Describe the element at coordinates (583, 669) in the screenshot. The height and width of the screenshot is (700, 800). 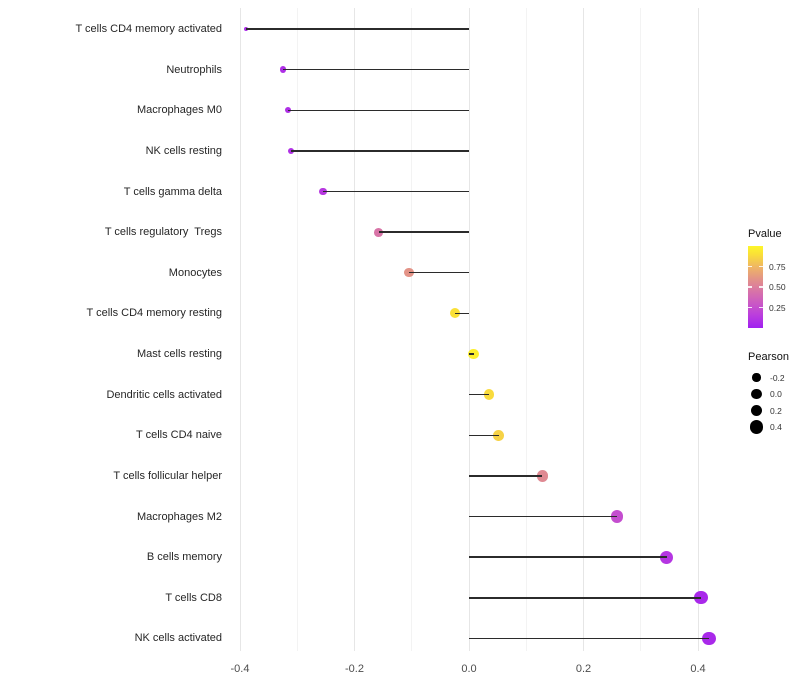
I see `x-axis-tick-label: 0.2` at that location.